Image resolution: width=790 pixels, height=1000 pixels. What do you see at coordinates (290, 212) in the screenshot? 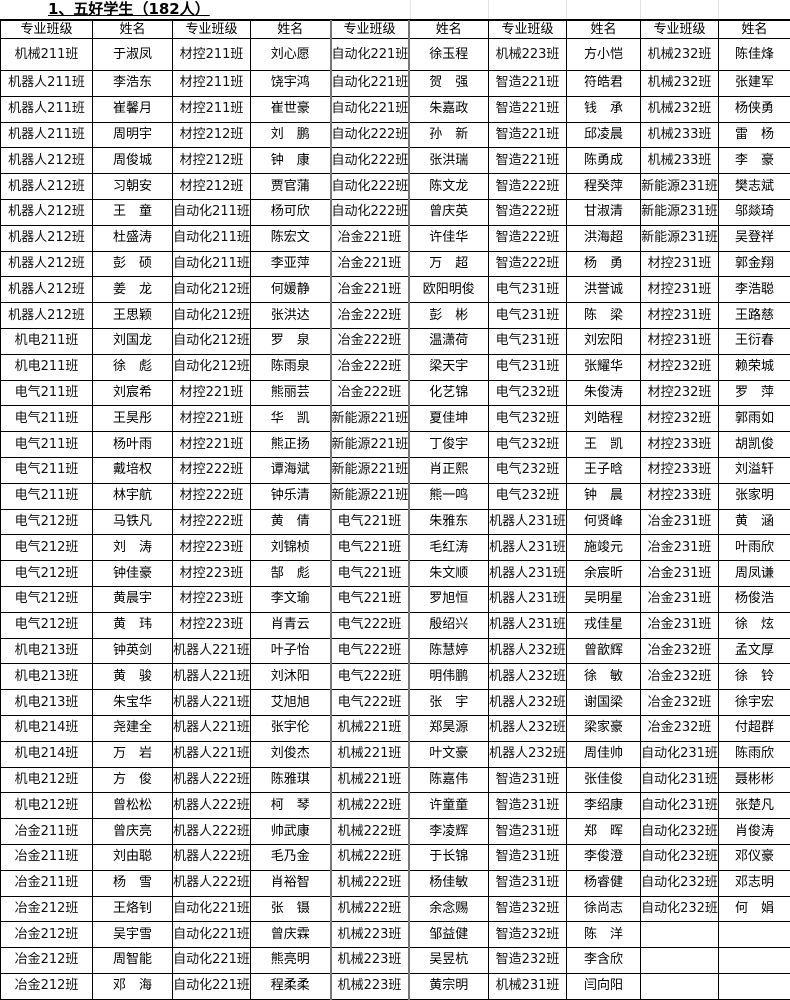
I see `student-name-cell: 杨可欣` at bounding box center [290, 212].